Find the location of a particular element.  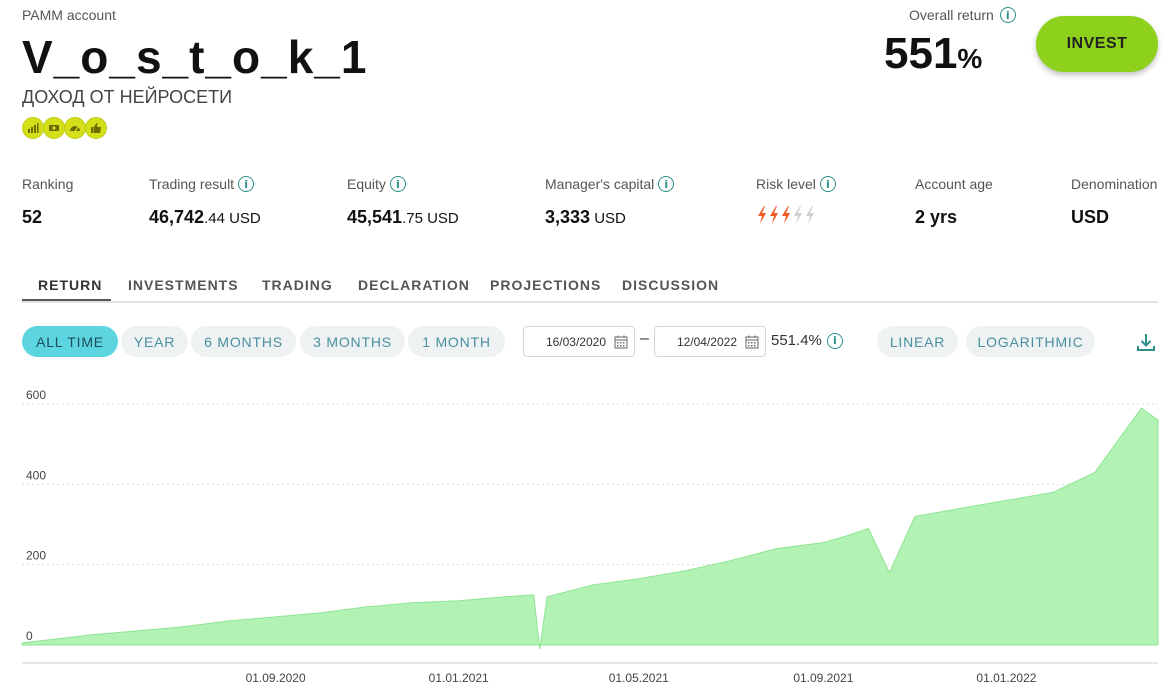

managers-capital-int: 3,333 is located at coordinates (568, 217).